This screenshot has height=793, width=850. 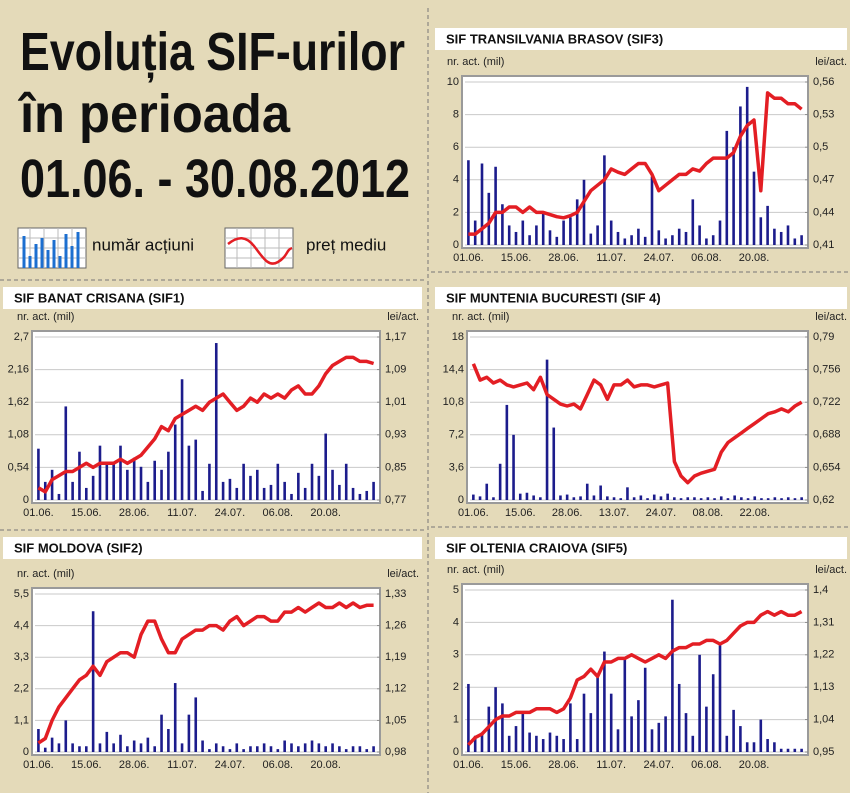 What do you see at coordinates (635, 162) in the screenshot?
I see `plot-frame` at bounding box center [635, 162].